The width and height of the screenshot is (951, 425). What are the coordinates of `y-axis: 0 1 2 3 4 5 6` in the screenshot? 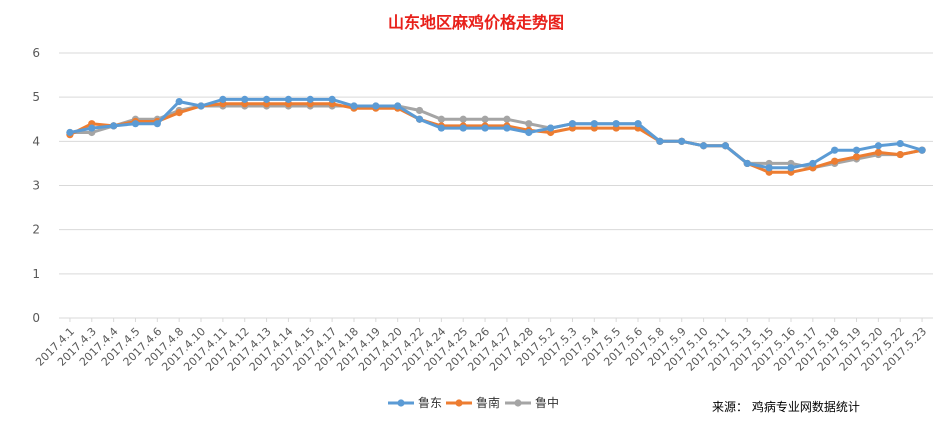 It's located at (36, 185).